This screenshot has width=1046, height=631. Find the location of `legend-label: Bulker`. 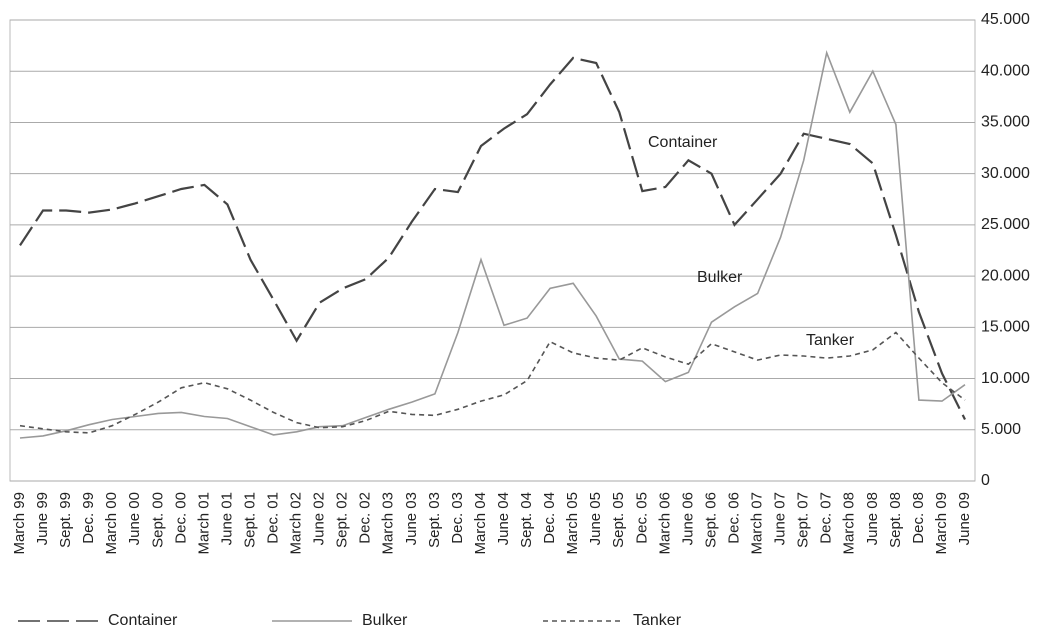

legend-label: Bulker is located at coordinates (385, 620).